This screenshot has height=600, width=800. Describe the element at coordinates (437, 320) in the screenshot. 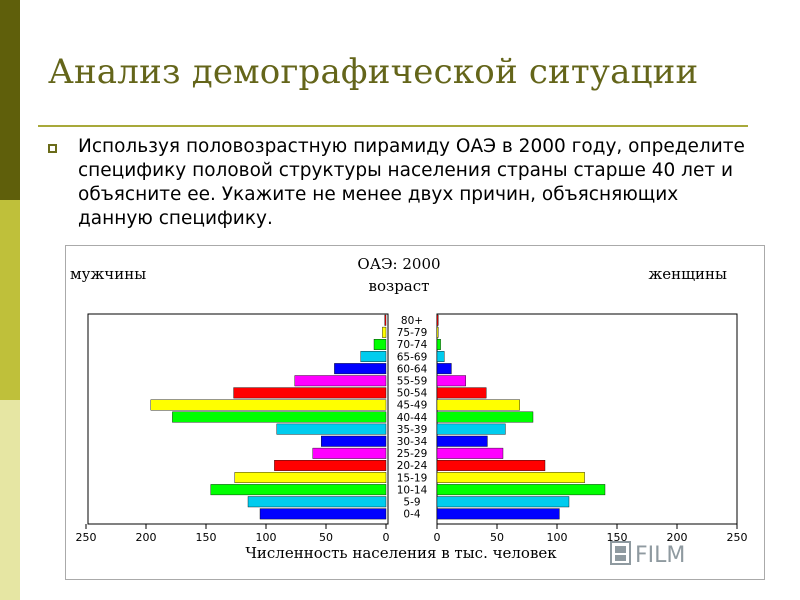

I see `female-bar-80+` at that location.